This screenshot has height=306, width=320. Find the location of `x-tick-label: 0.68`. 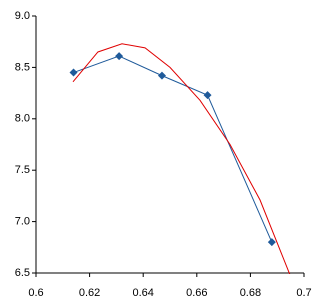

x-tick-label: 0.68 is located at coordinates (250, 293).